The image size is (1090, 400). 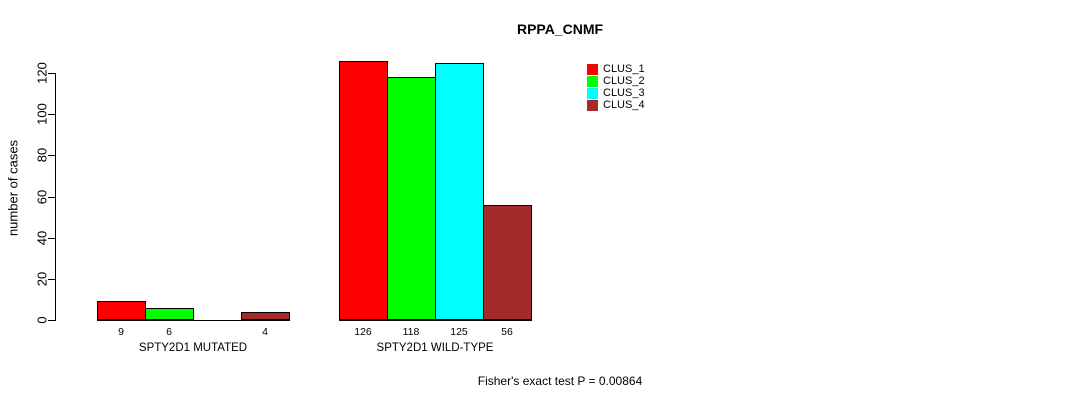 I want to click on y-axis-label: number of cases, so click(x=13, y=188).